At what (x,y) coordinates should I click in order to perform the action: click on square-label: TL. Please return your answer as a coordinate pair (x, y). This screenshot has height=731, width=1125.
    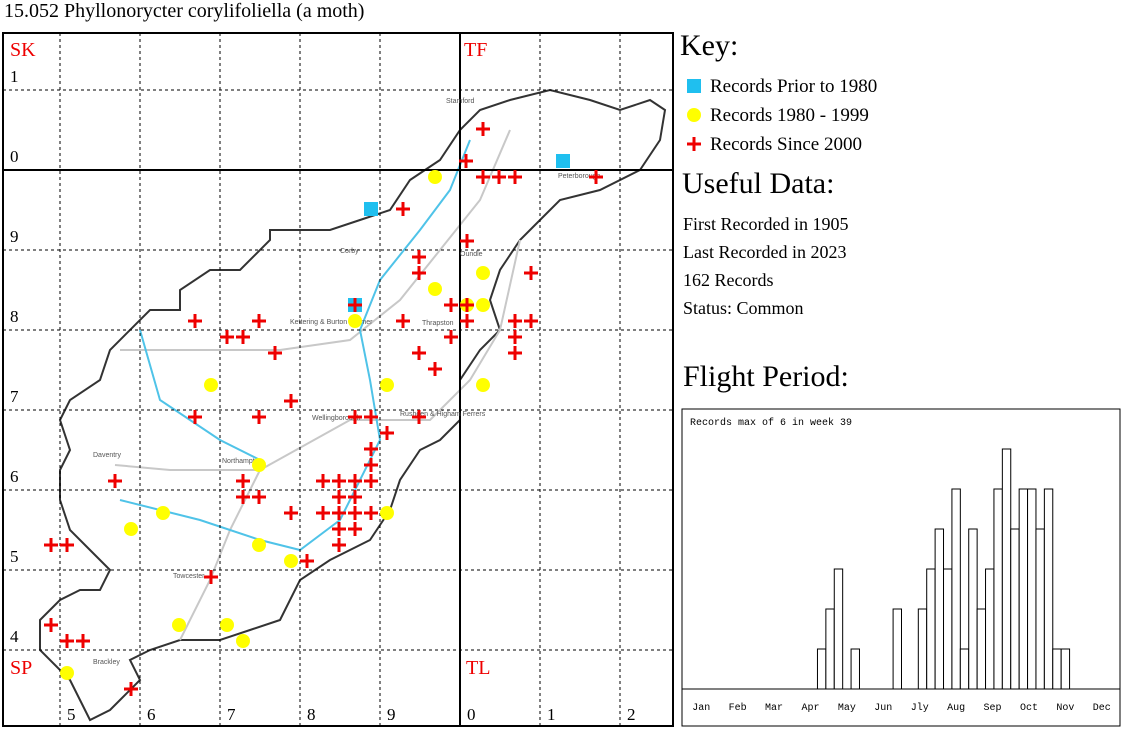
    Looking at the image, I should click on (478, 668).